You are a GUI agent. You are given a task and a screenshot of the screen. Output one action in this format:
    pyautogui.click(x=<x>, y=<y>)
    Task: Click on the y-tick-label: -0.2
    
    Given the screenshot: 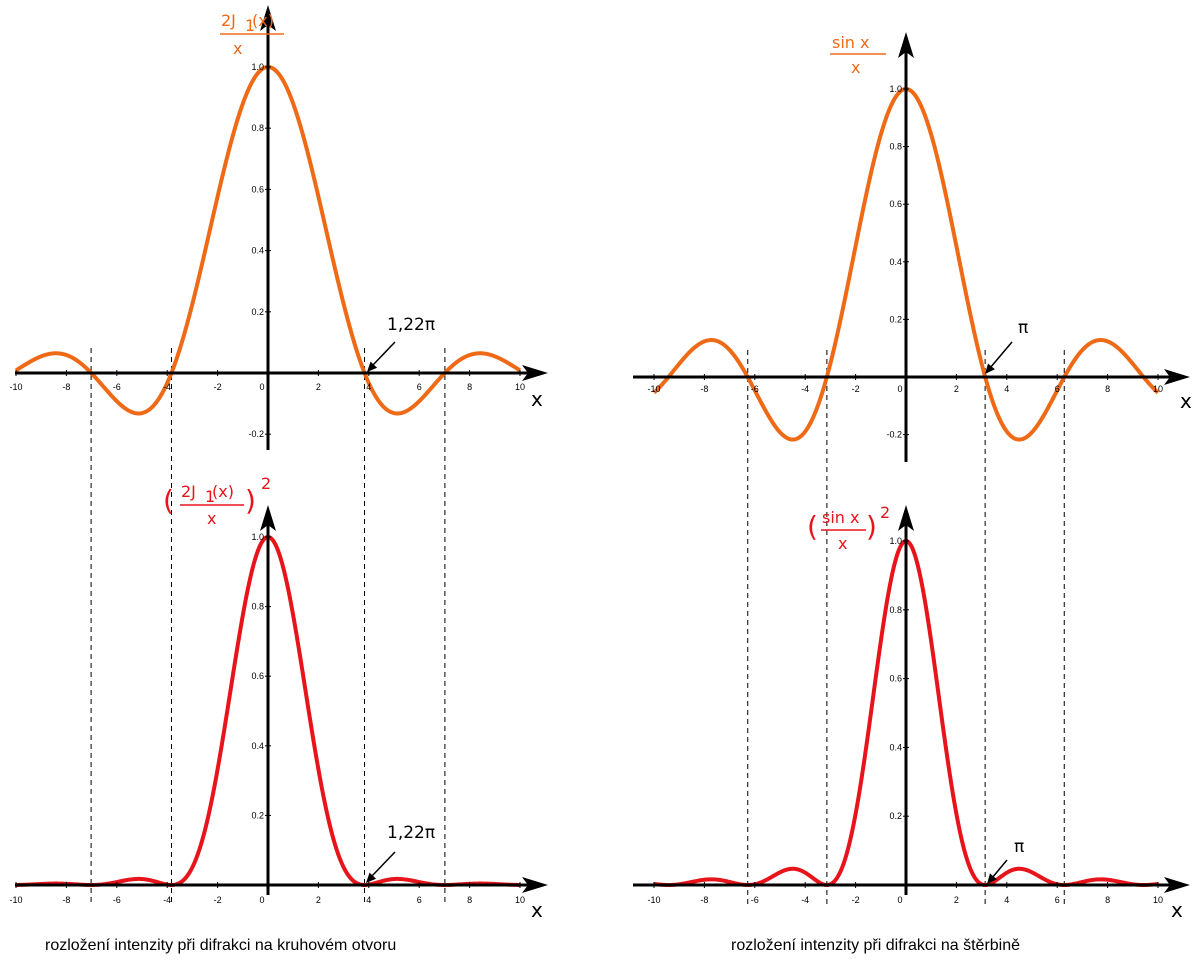 What is the action you would take?
    pyautogui.click(x=894, y=435)
    